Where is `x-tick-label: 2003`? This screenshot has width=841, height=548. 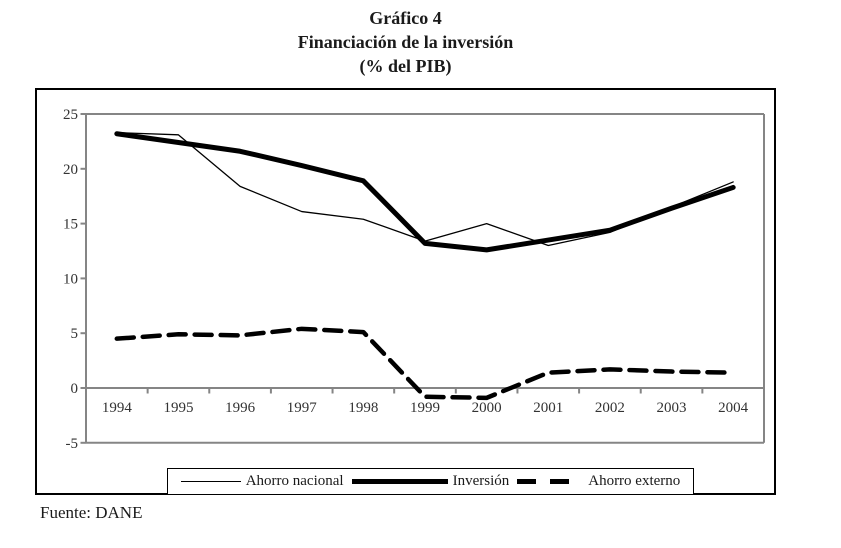
x-tick-label: 2003 is located at coordinates (672, 408).